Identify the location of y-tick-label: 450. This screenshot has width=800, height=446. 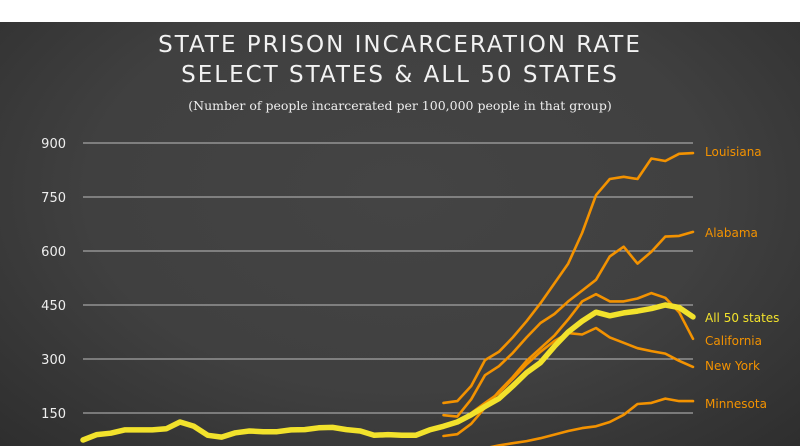
(53, 306).